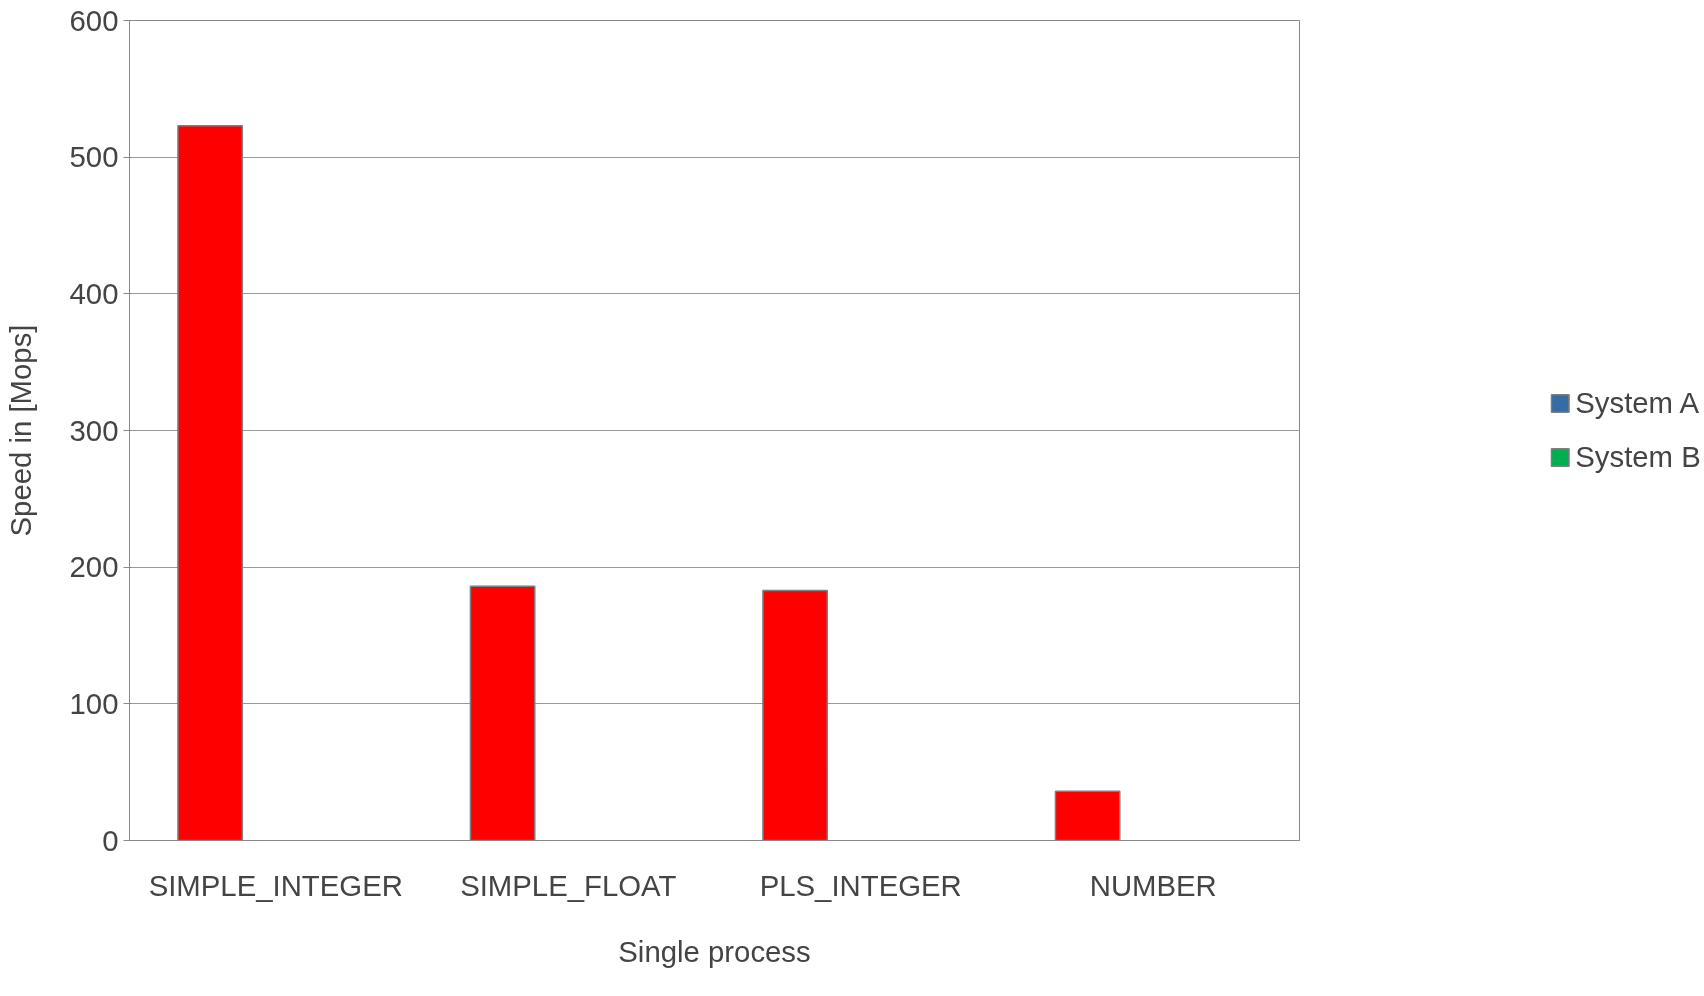 This screenshot has height=996, width=1704. Describe the element at coordinates (1637, 403) in the screenshot. I see `legend-label: System A` at that location.